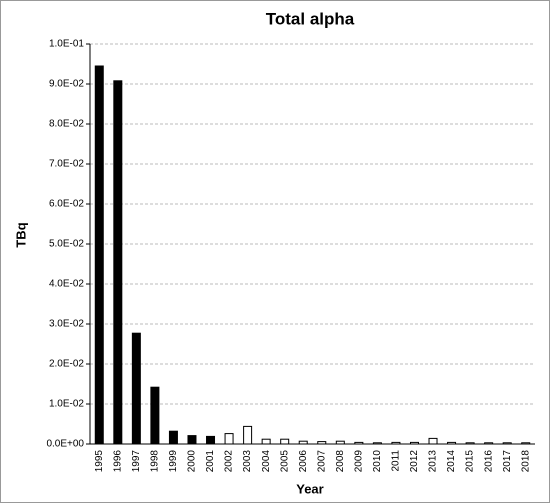 This screenshot has width=550, height=503. What do you see at coordinates (309, 488) in the screenshot?
I see `x-axis-title: Year` at bounding box center [309, 488].